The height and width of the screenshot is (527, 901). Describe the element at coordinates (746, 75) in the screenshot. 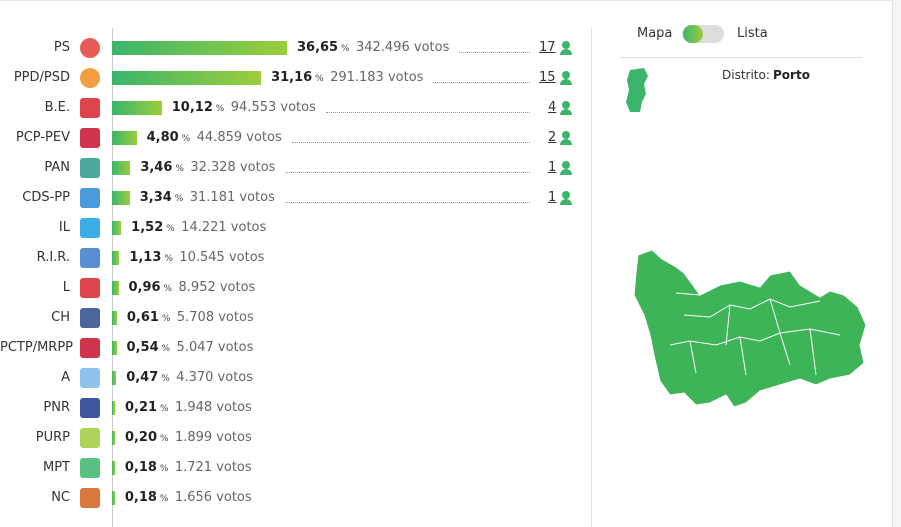

I see `district-label: Distrito:` at that location.